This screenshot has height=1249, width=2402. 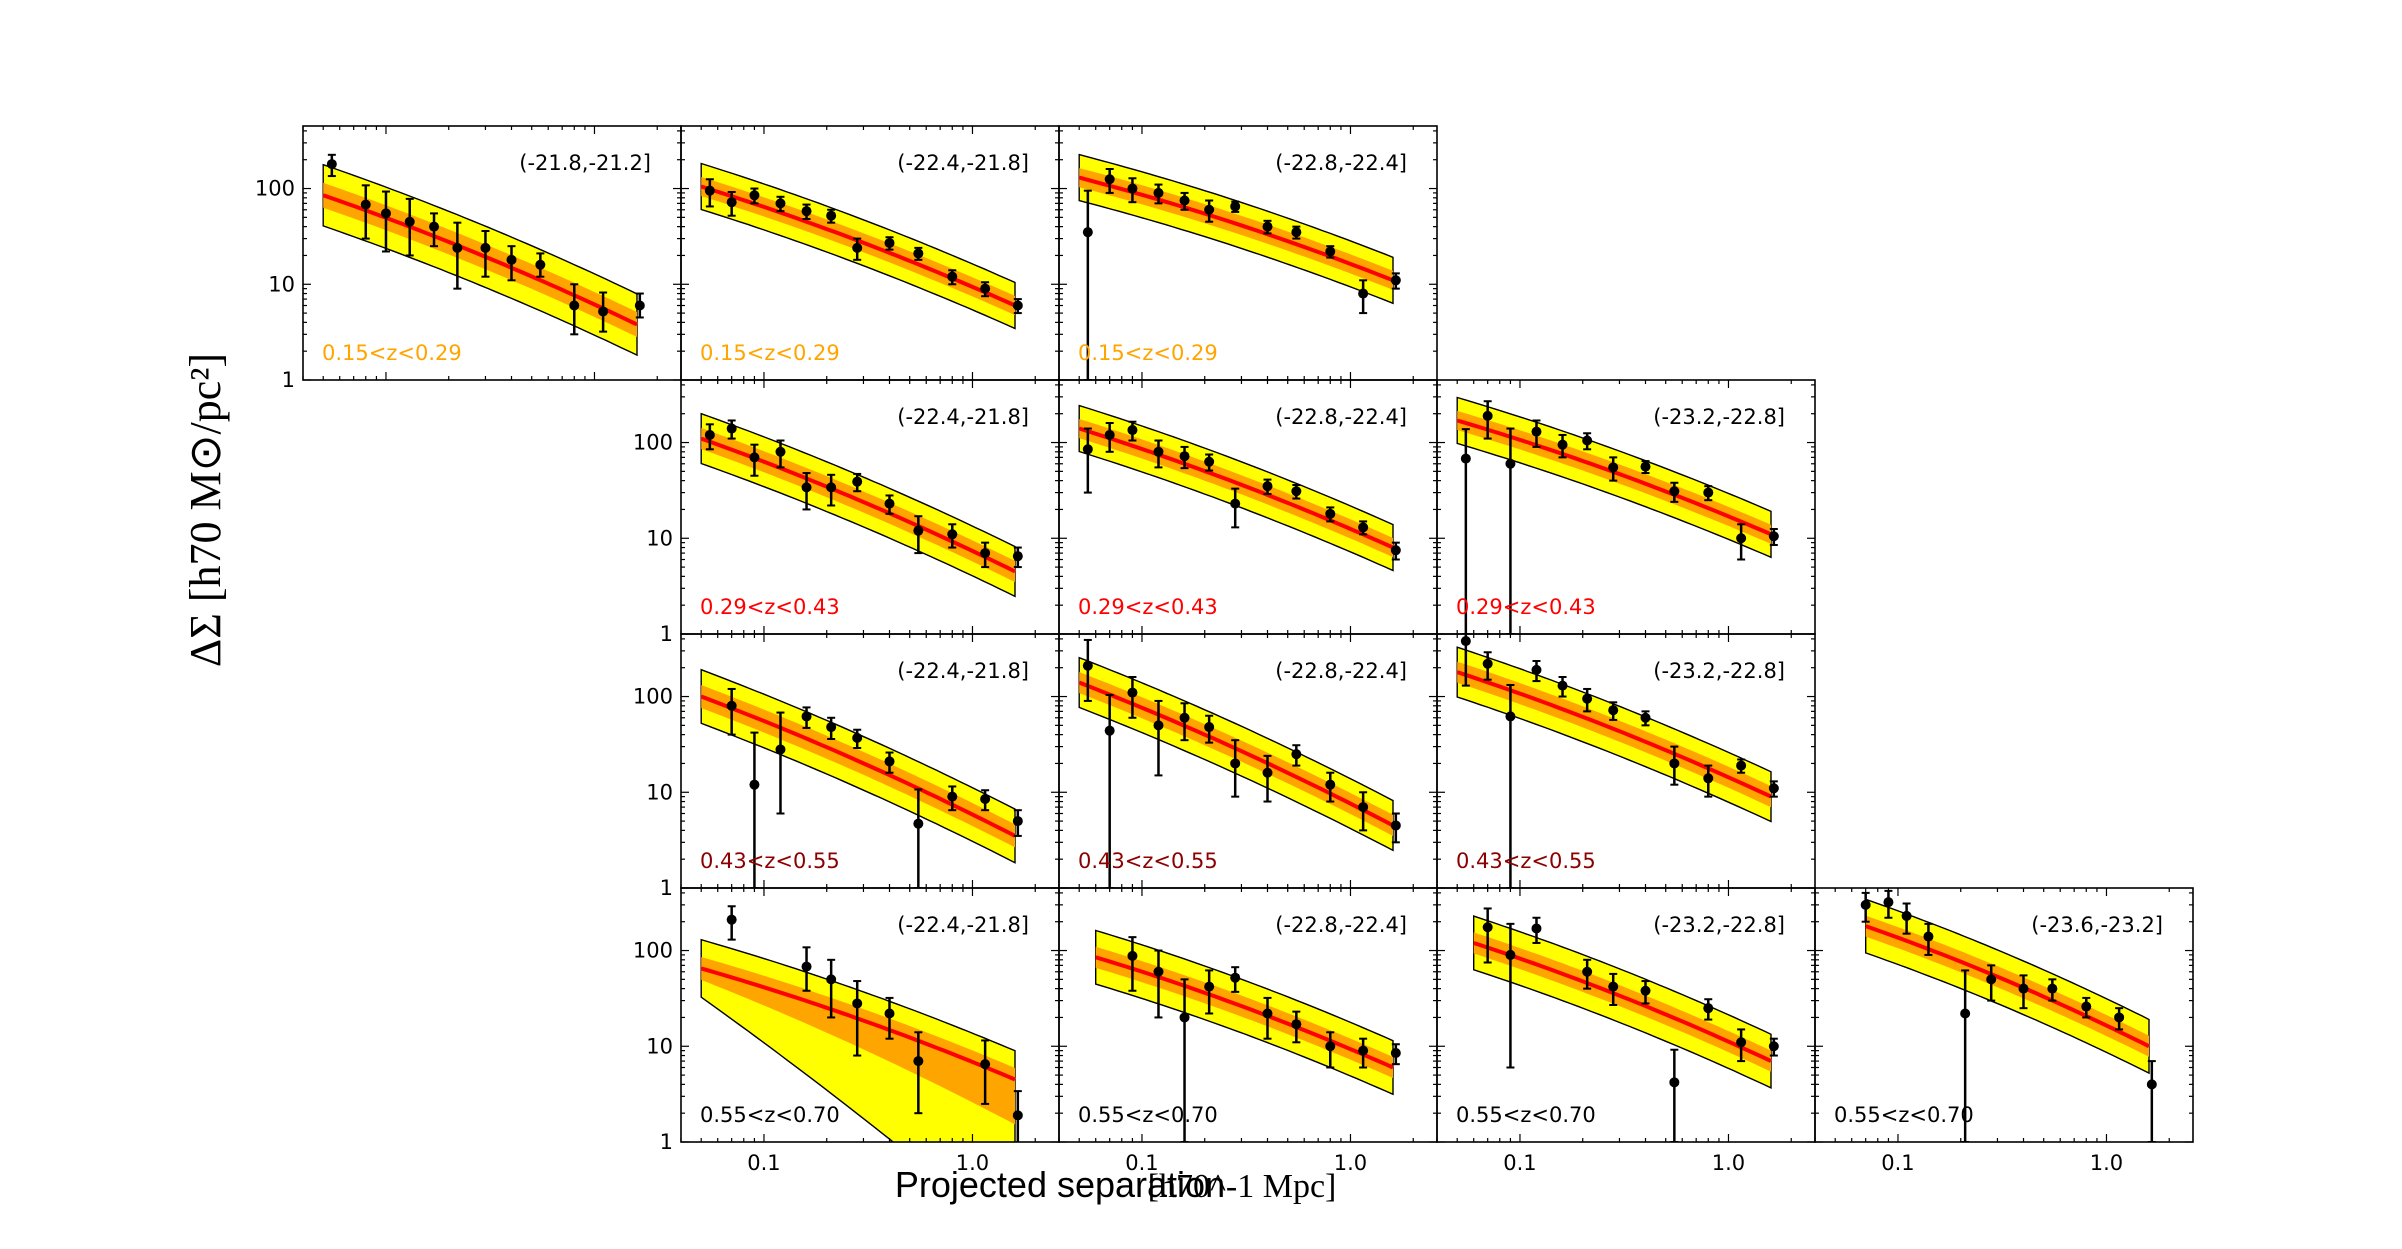 I want to click on panel-5: (-23.2,-22.8] 0.29<z<0.43, so click(x=1626, y=507).